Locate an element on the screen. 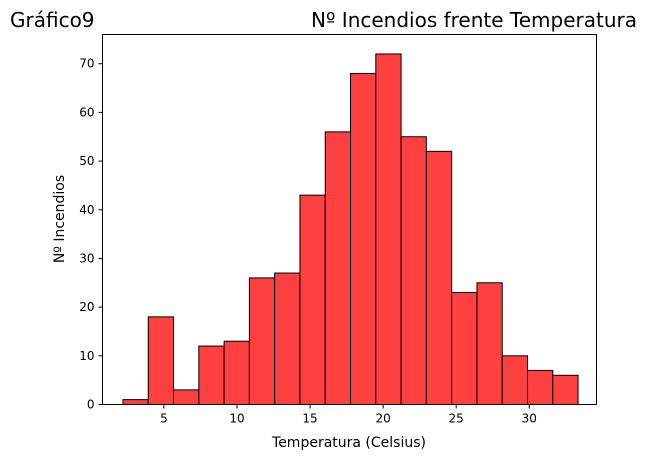 Image resolution: width=648 pixels, height=462 pixels. chart-title: Nº Incendios frente Temperatura is located at coordinates (474, 20).